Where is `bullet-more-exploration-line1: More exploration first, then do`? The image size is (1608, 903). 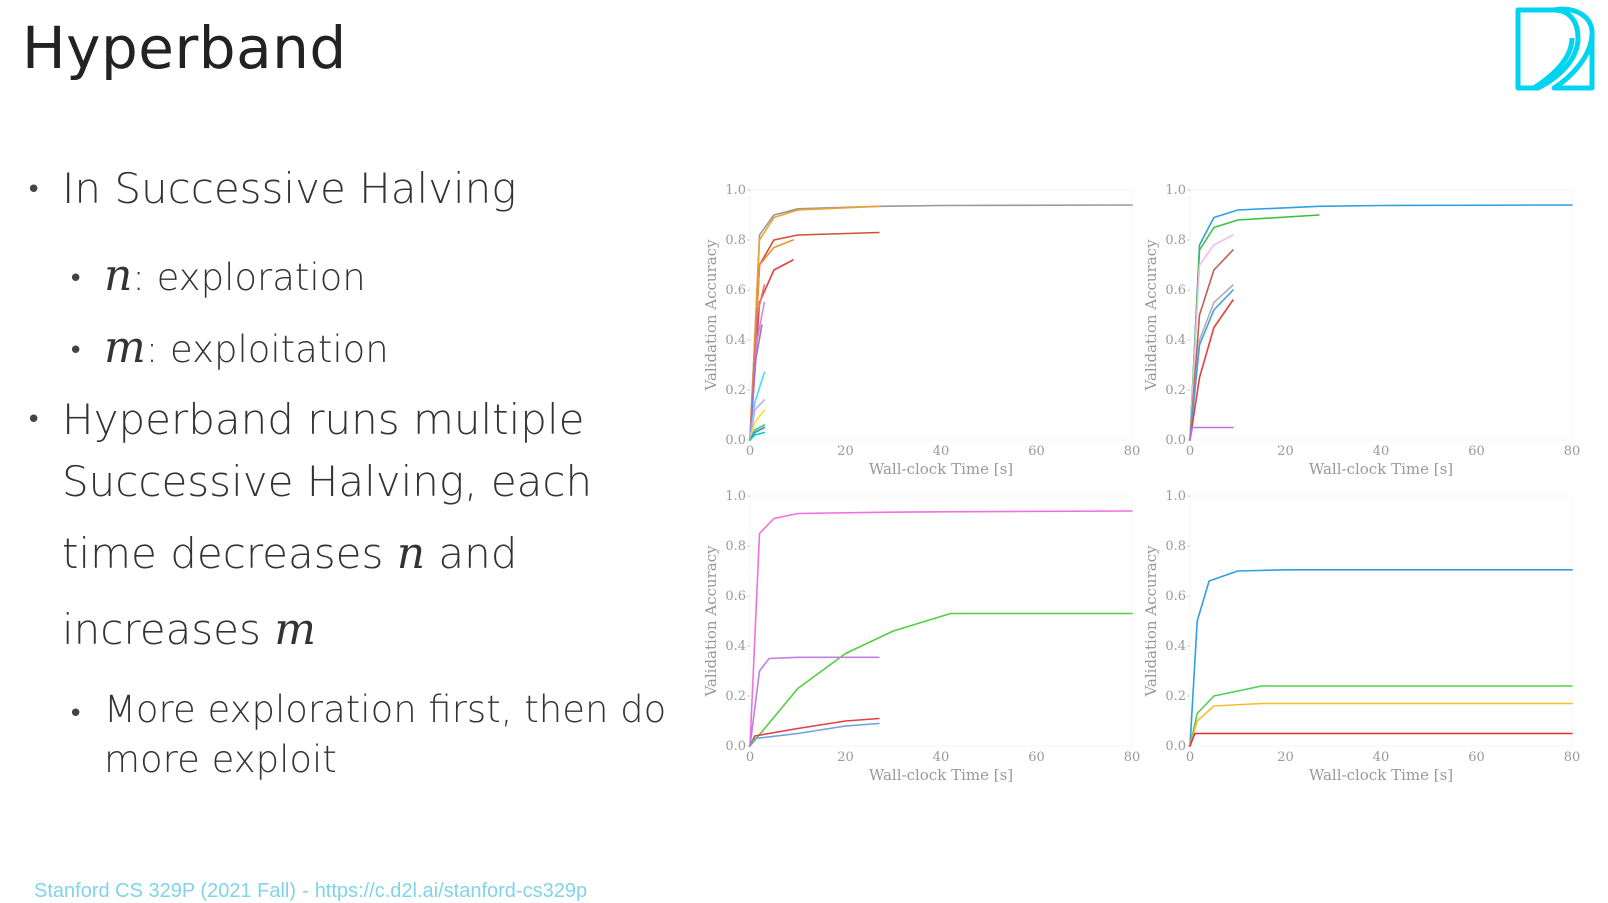 bullet-more-exploration-line1: More exploration first, then do is located at coordinates (385, 709).